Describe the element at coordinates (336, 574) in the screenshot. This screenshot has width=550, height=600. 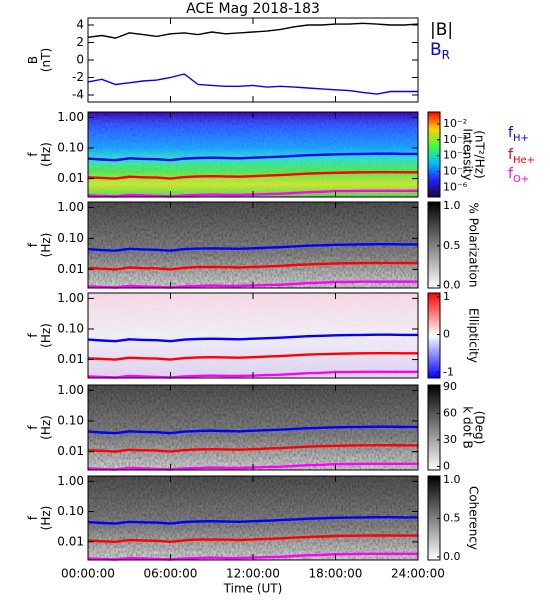
I see `x-tick-label: 18:00:00` at that location.